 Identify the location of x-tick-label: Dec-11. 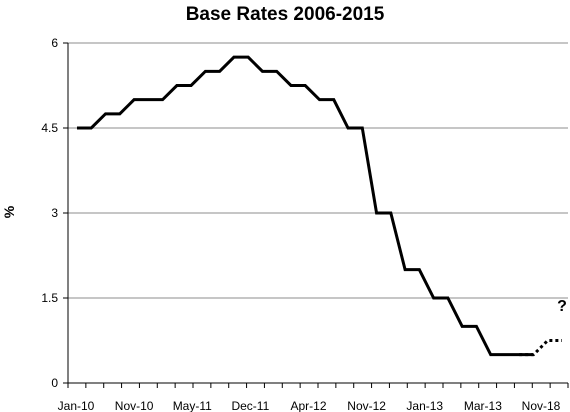
(250, 405).